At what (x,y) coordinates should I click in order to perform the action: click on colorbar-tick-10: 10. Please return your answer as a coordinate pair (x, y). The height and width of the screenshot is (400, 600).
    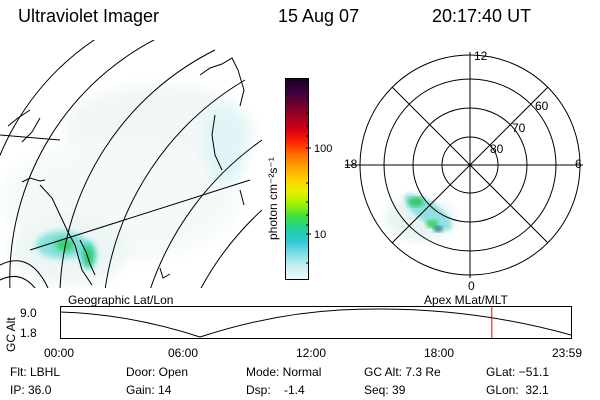
    Looking at the image, I should click on (320, 235).